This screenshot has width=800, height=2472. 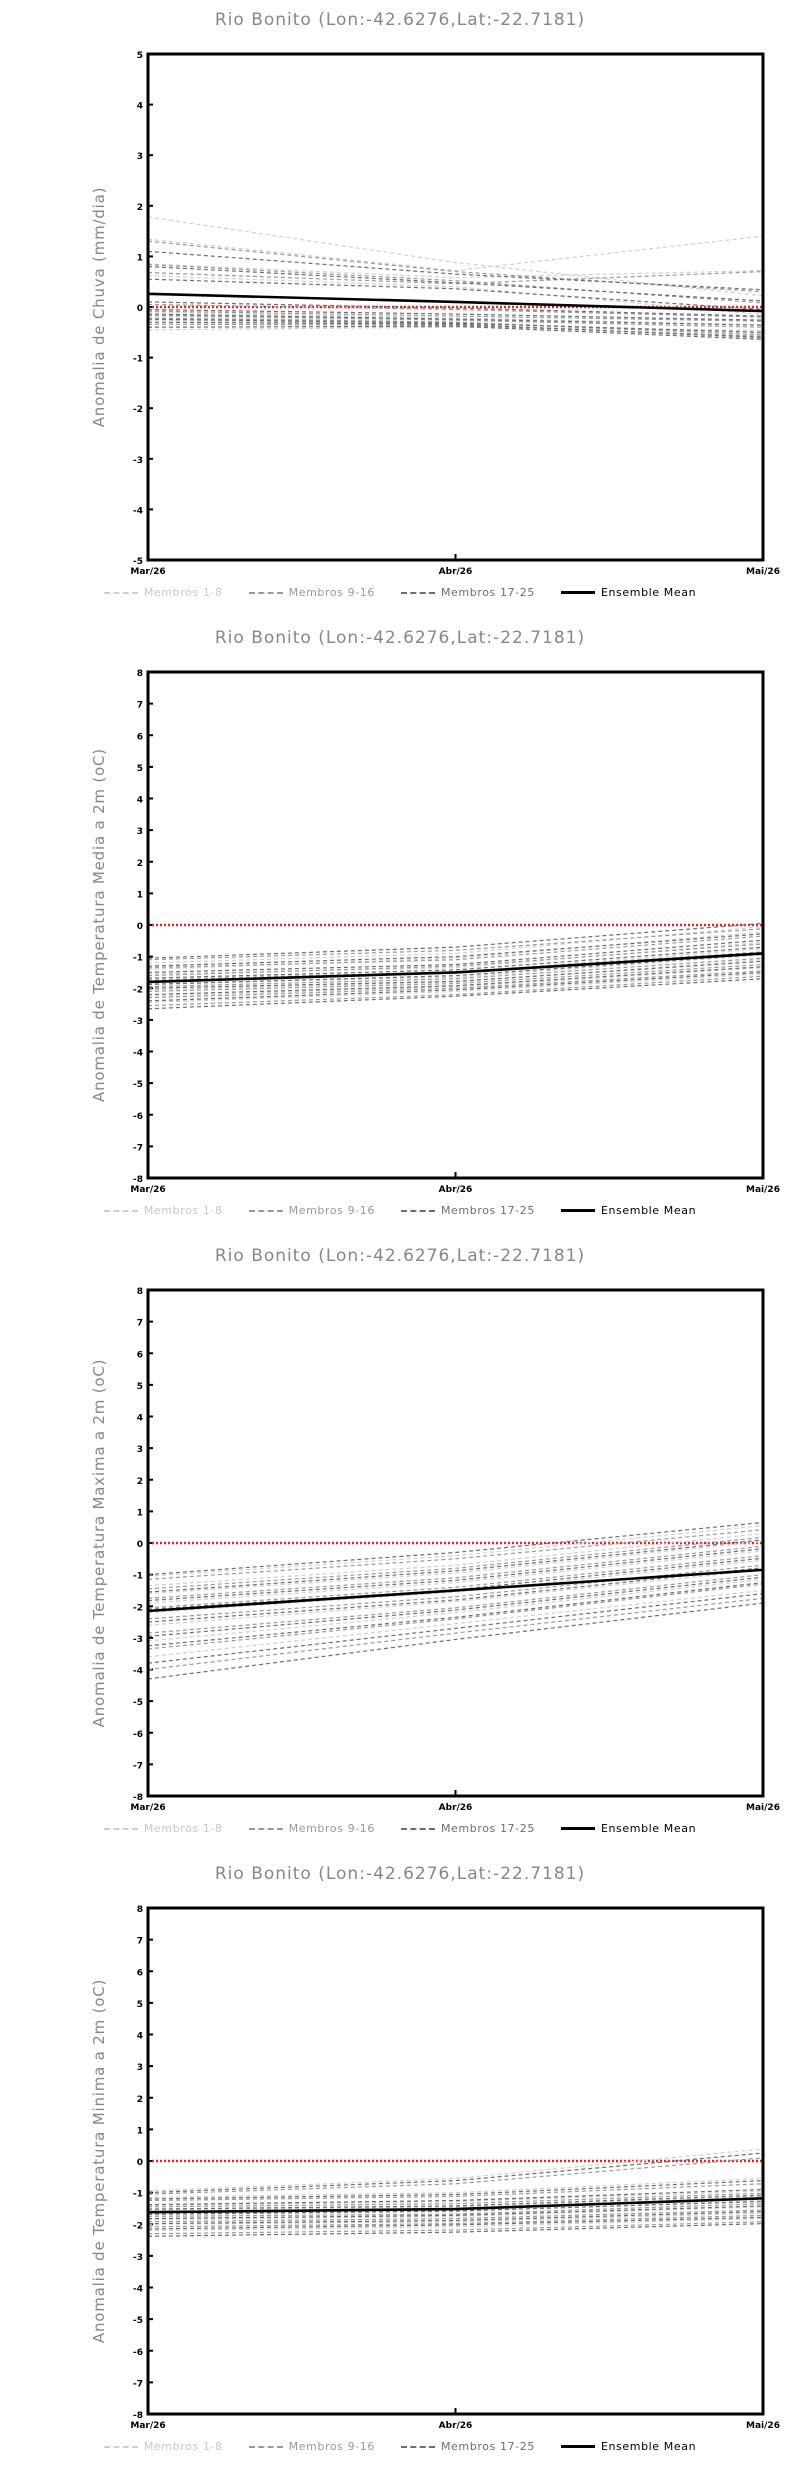 What do you see at coordinates (140, 1324) in the screenshot?
I see `y-tick-label: 7` at bounding box center [140, 1324].